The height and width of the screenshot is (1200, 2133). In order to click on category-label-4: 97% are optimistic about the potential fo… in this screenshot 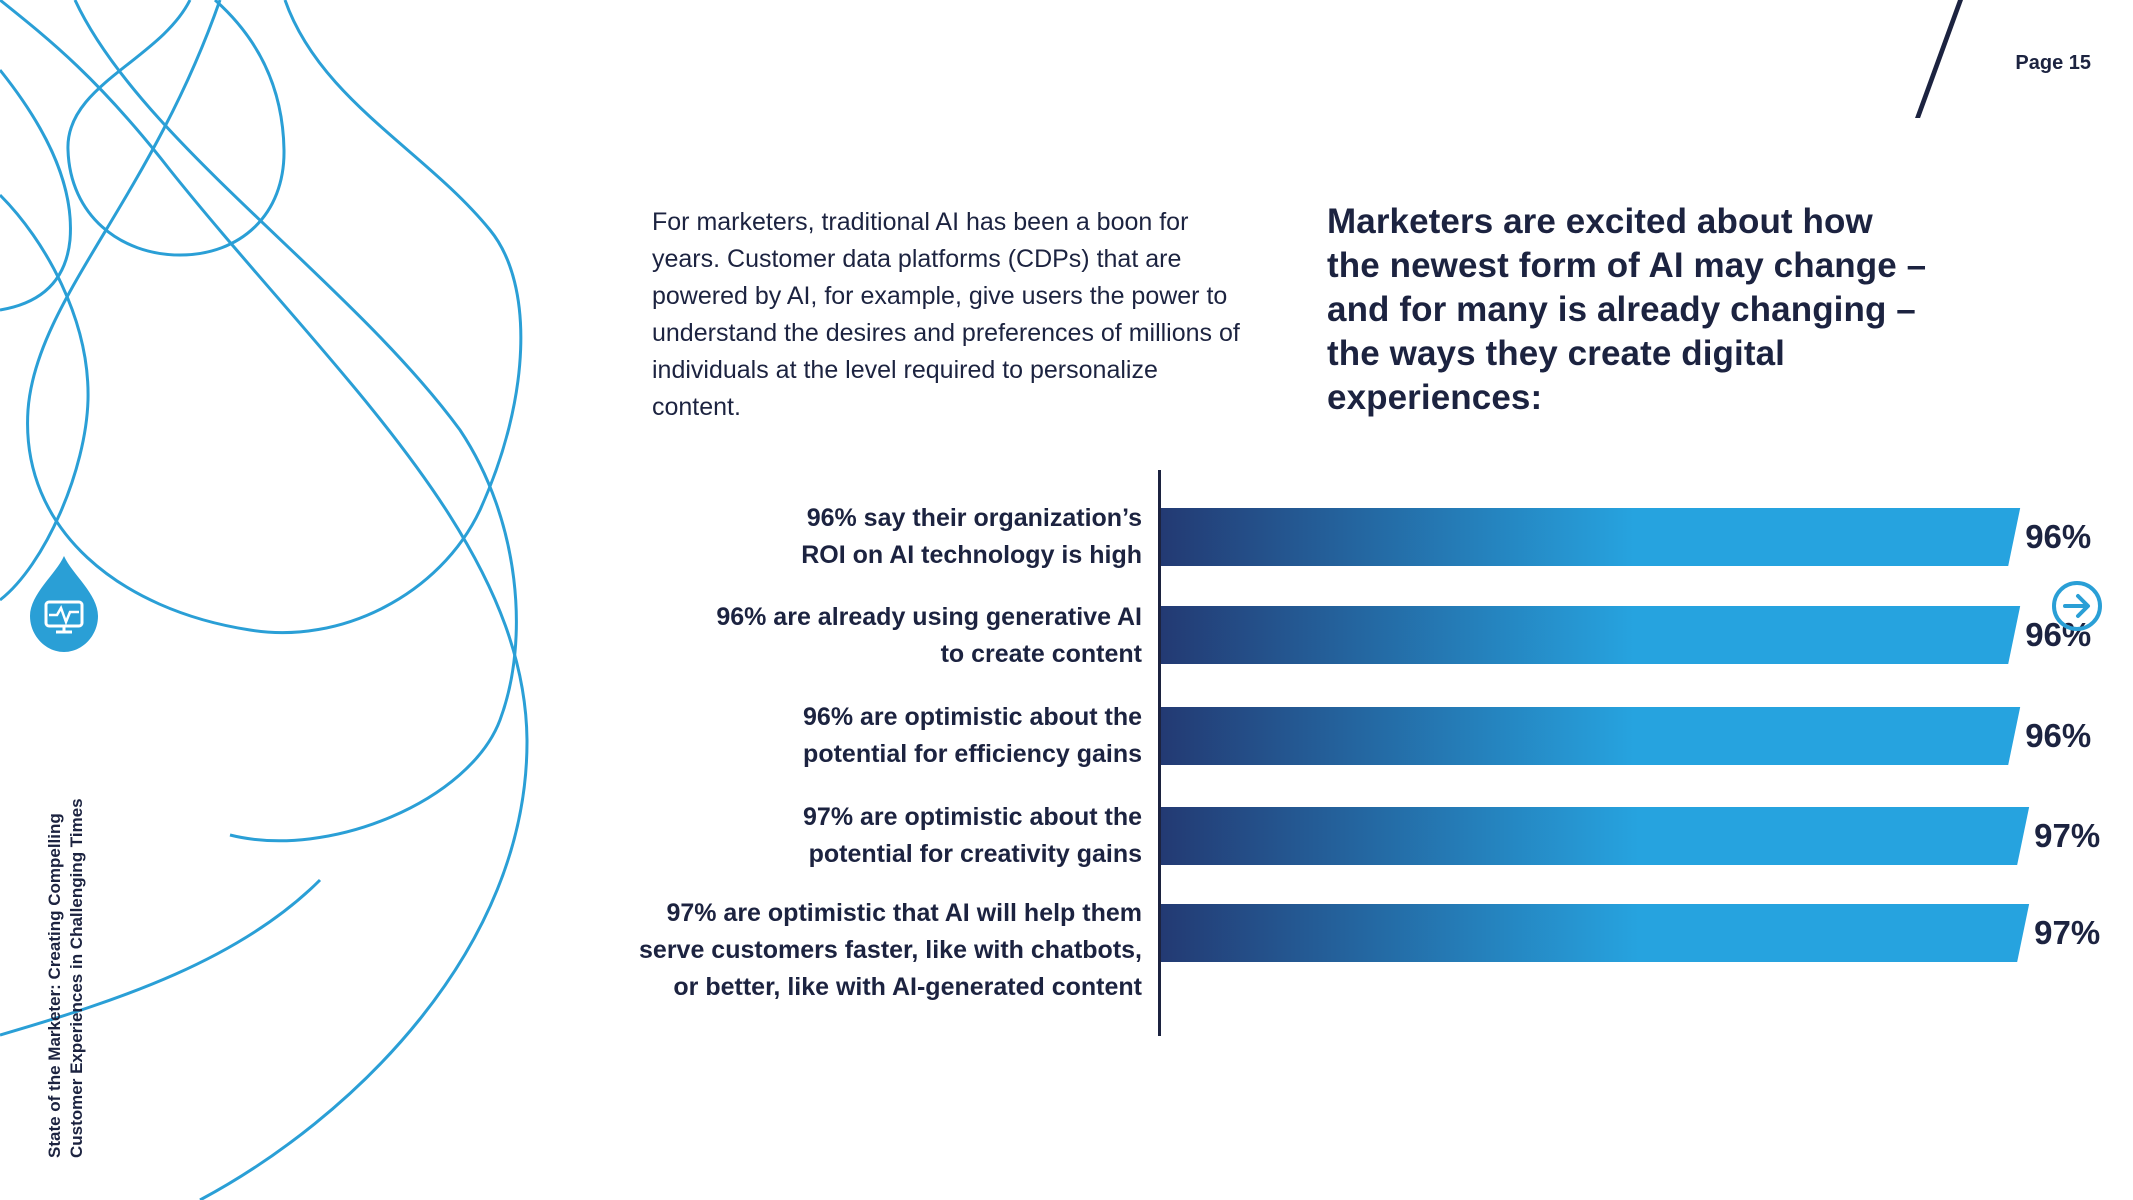, I will do `click(882, 836)`.